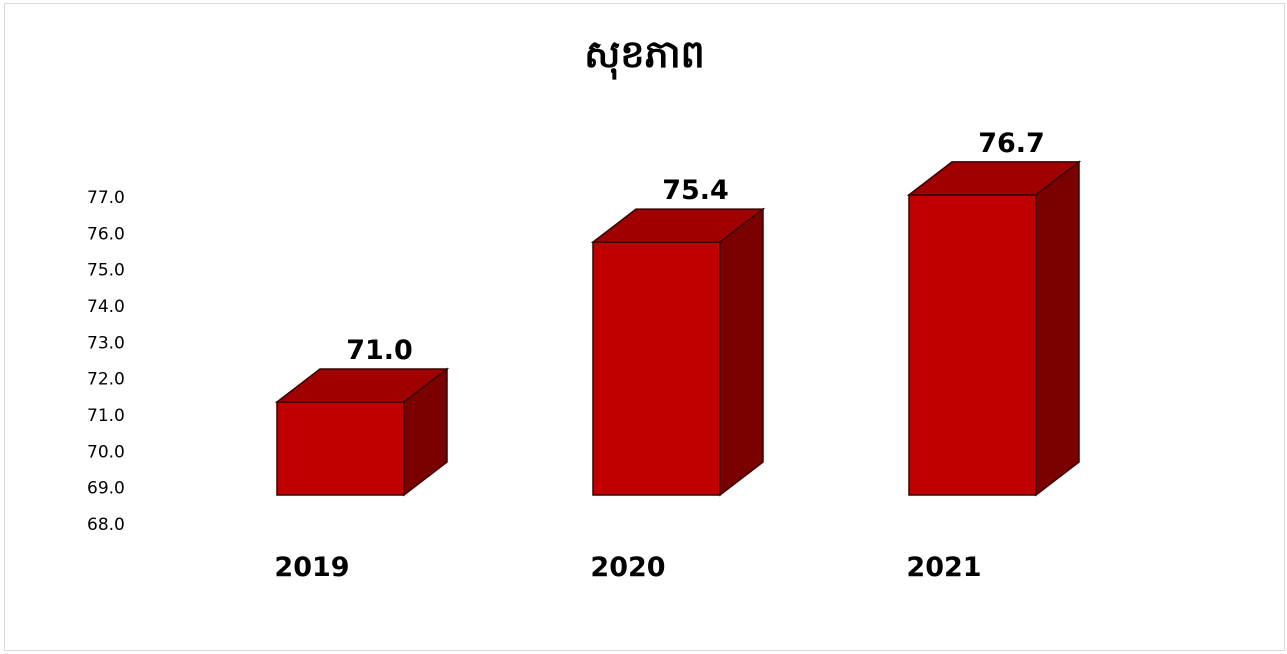 The image size is (1287, 654). I want to click on x-category-label: 2020, so click(627, 567).